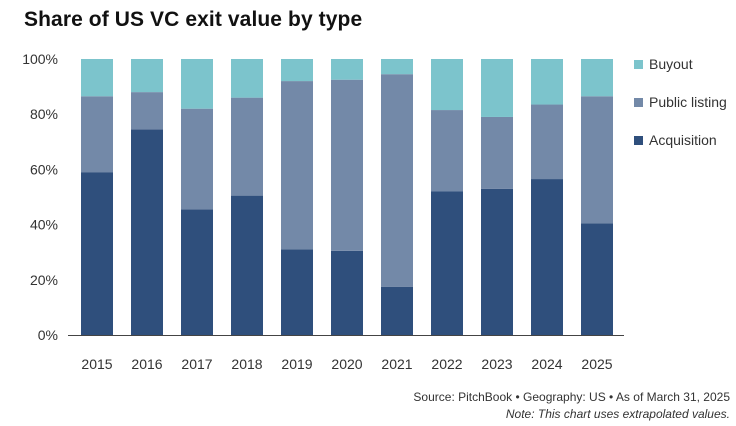 The image size is (736, 426). I want to click on x-tick-label: 2020, so click(346, 364).